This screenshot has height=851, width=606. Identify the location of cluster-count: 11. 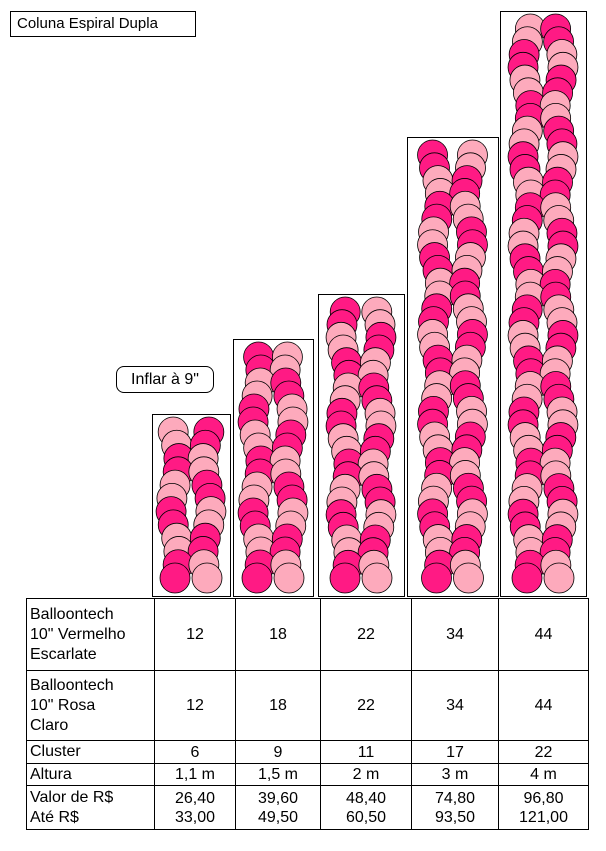
(366, 752).